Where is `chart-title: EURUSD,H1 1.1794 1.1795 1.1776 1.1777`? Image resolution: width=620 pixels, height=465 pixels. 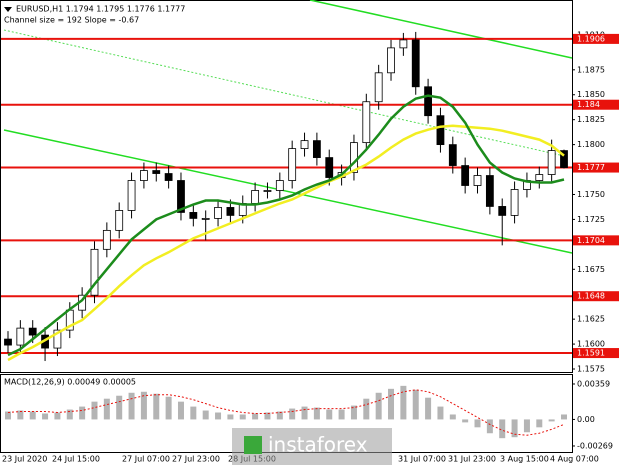
chart-title: EURUSD,H1 1.1794 1.1795 1.1776 1.1777 is located at coordinates (100, 9).